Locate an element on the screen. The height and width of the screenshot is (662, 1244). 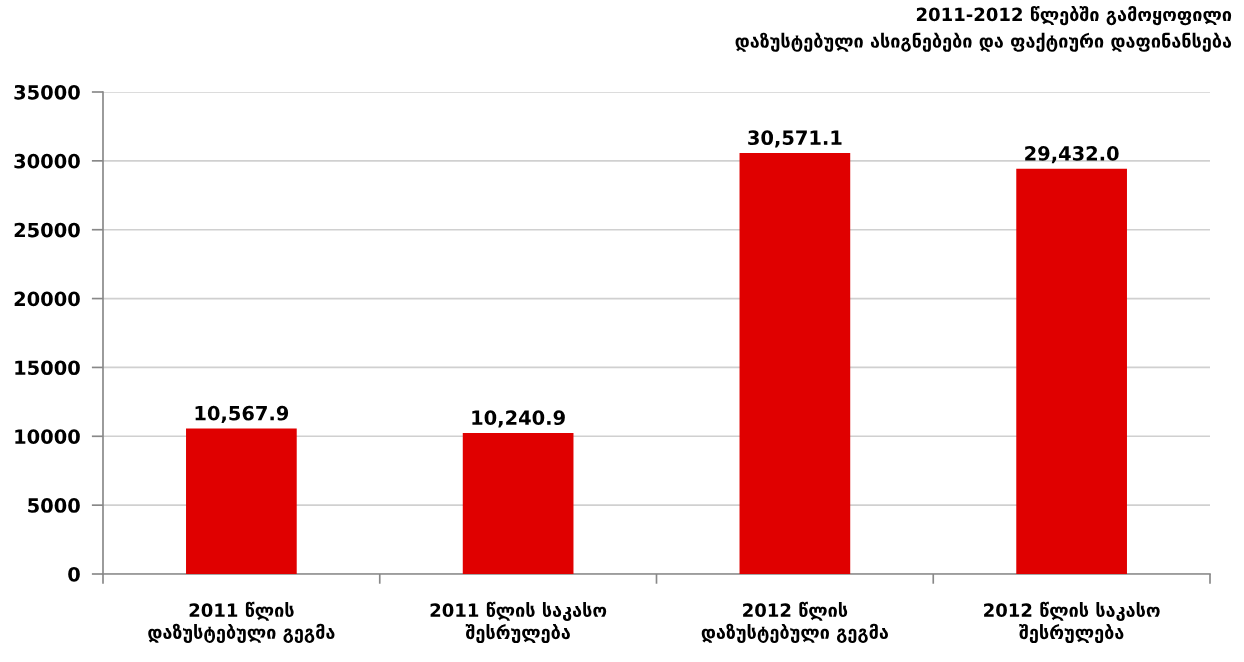
chart-title: 2011-2012 წლებში გამოყოფილი დაზუსტებული ასიგნებები და ფაქტიური დაფინანსება is located at coordinates (983, 29).